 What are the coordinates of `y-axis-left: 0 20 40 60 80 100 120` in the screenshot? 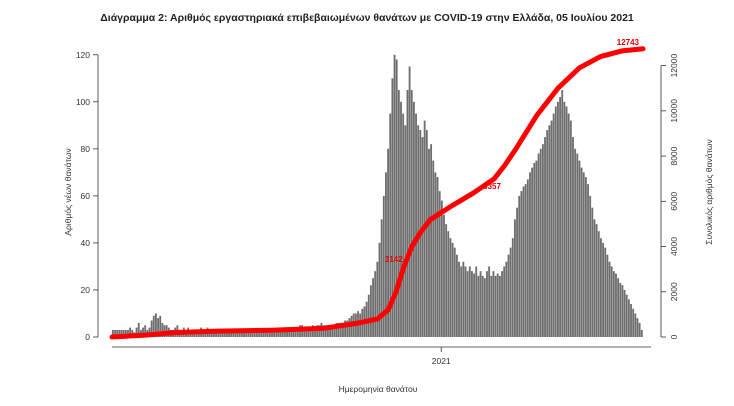 It's located at (87, 196).